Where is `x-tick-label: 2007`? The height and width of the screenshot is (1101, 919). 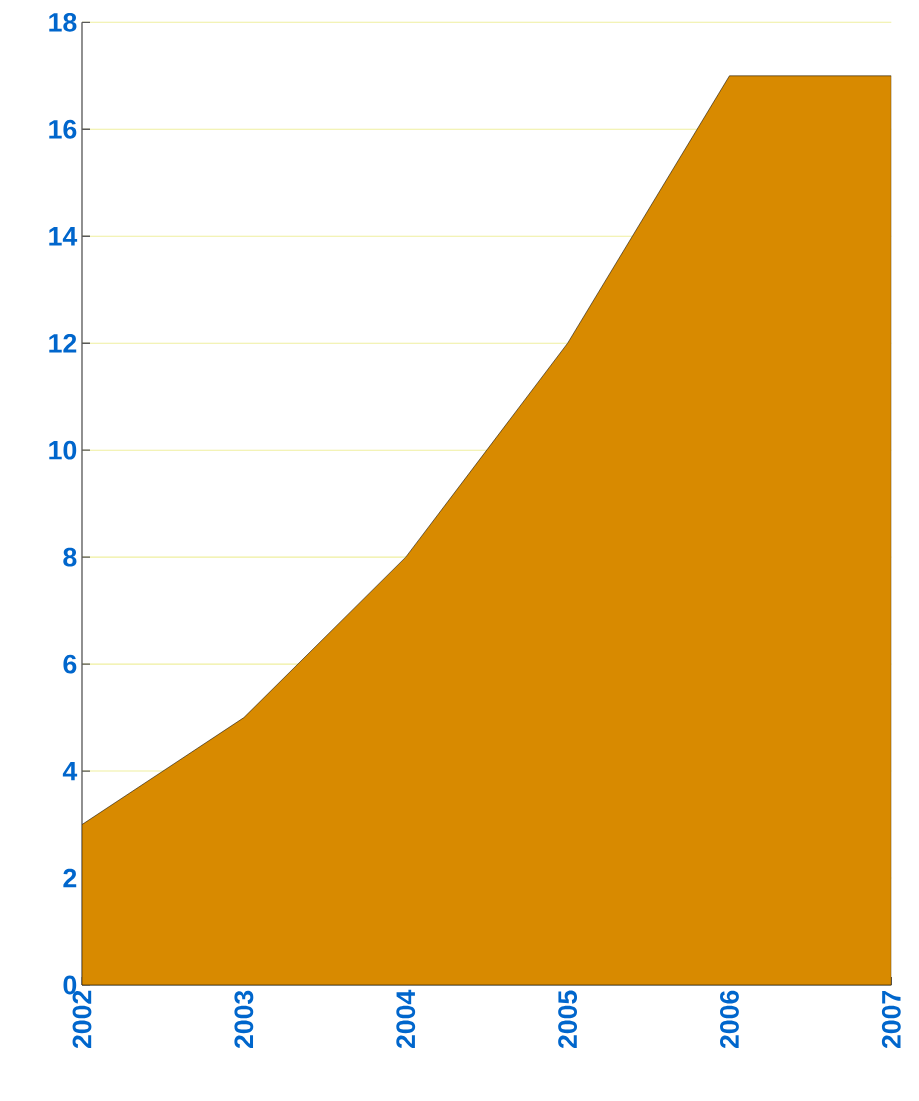
x-tick-label: 2007 is located at coordinates (891, 1019).